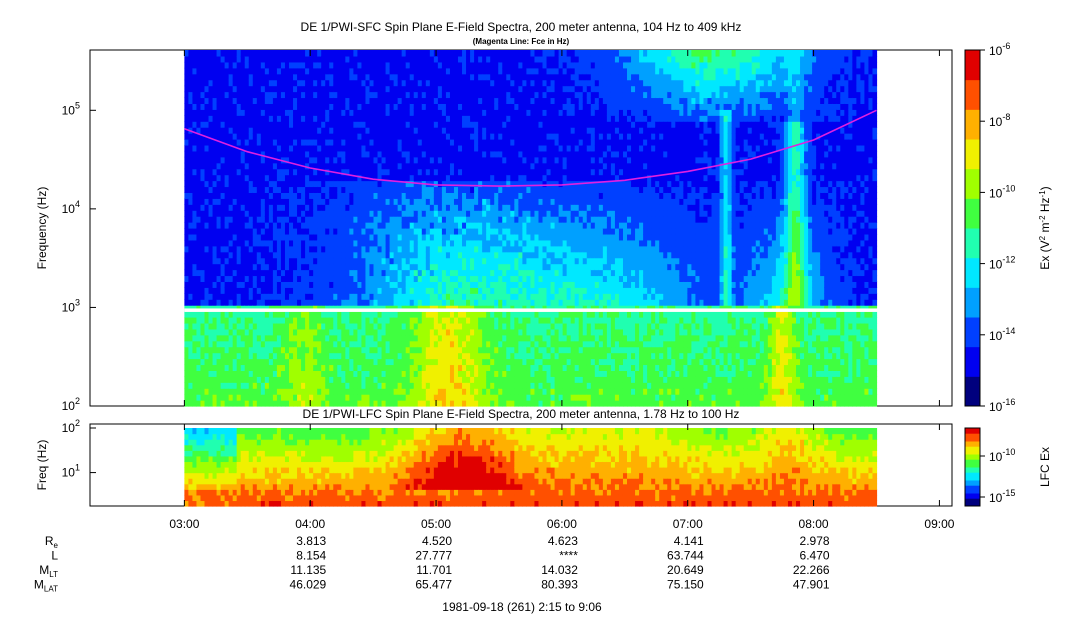 The width and height of the screenshot is (1083, 620). Describe the element at coordinates (521, 41) in the screenshot. I see `top-panel-subtitle: (Magenta Line: Fce in Hz)` at that location.